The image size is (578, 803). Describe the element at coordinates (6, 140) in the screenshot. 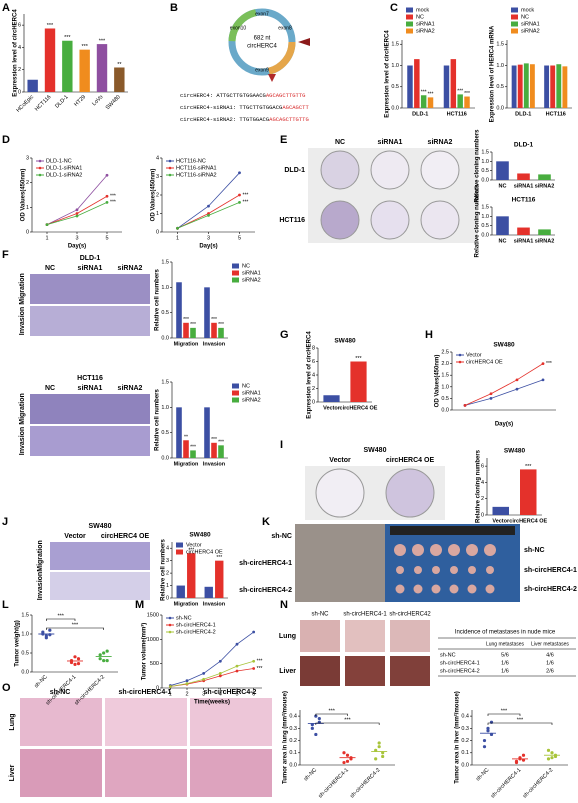

I see `panel-label: D` at that location.